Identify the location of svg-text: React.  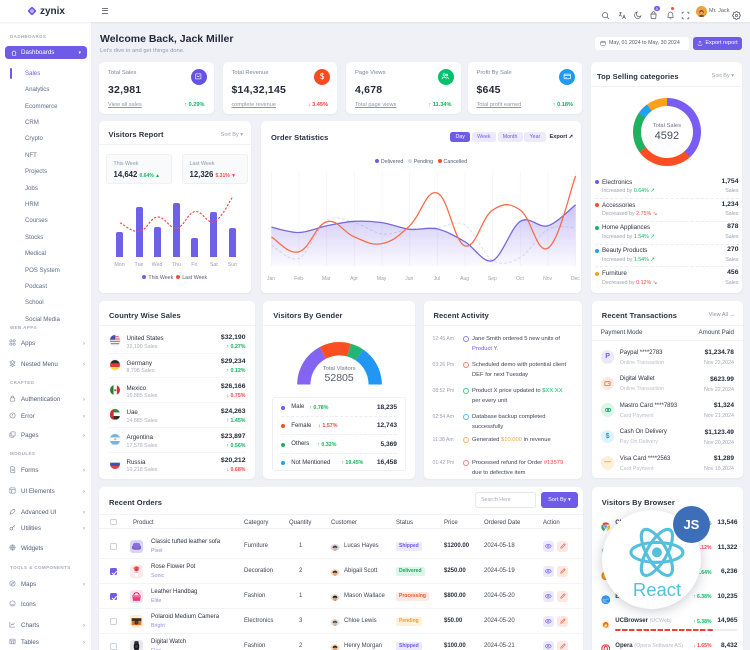
(657, 589).